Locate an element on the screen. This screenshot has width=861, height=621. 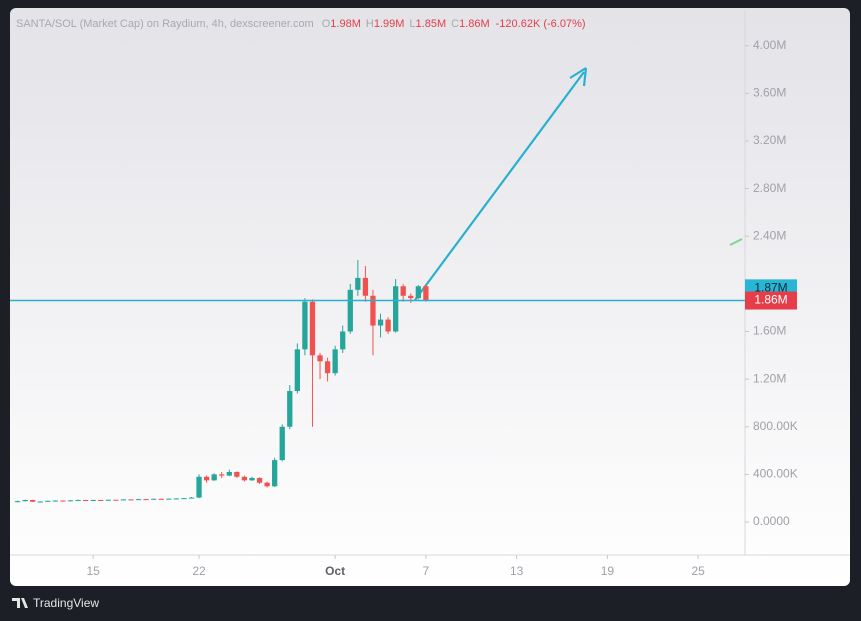
legend-label: O is located at coordinates (326, 24).